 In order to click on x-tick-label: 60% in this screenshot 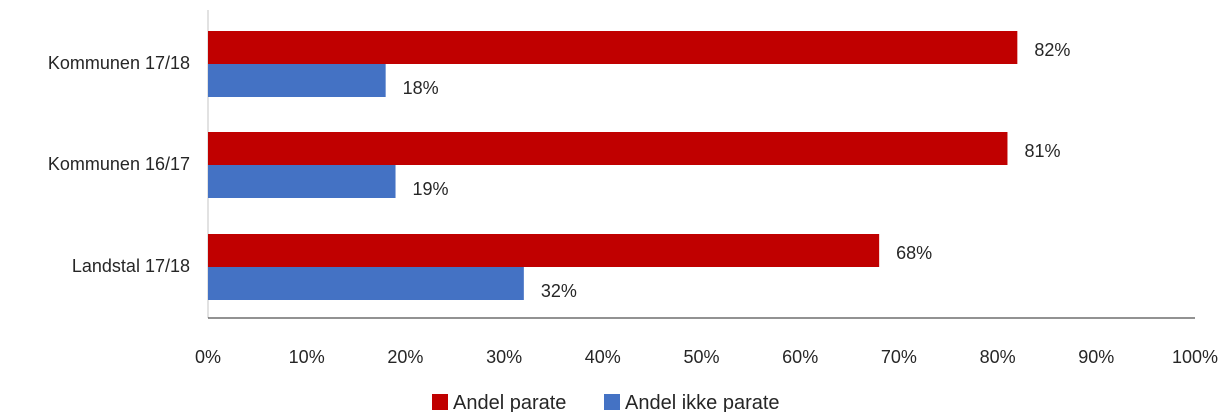, I will do `click(800, 357)`.